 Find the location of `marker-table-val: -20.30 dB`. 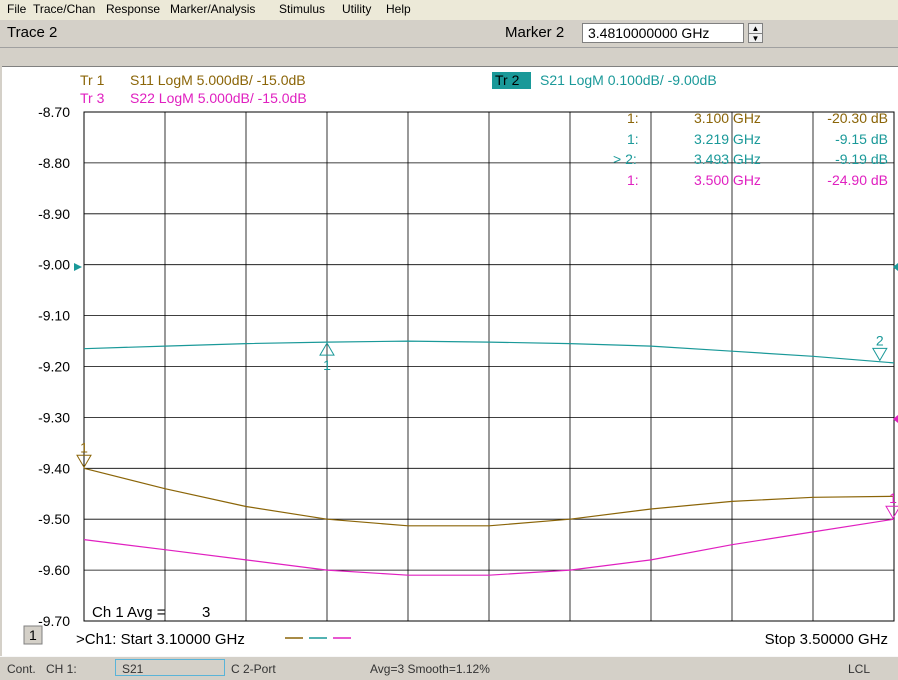

marker-table-val: -20.30 dB is located at coordinates (857, 118).